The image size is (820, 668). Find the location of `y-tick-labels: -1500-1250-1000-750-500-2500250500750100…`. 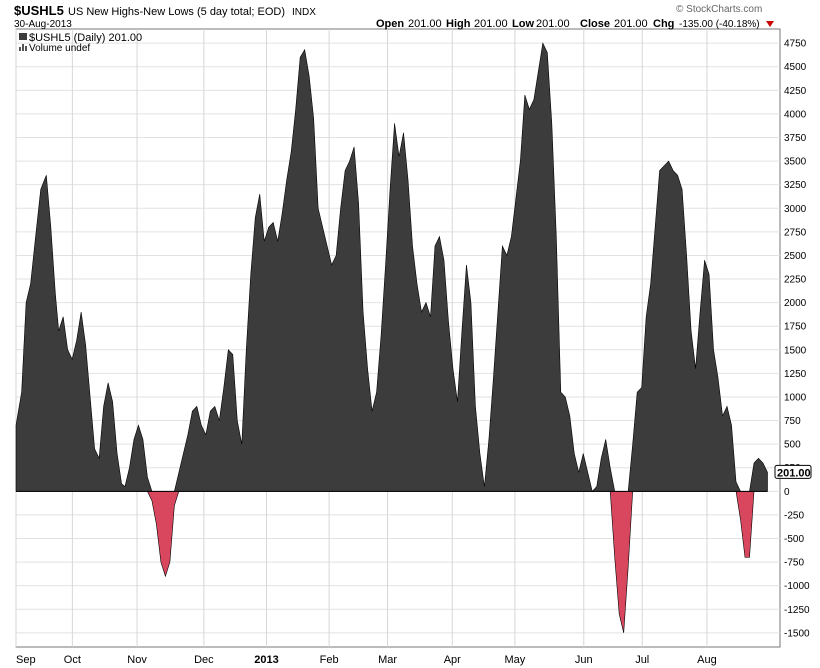

y-tick-labels: -1500-1250-1000-750-500-2500250500750100… is located at coordinates (797, 339).